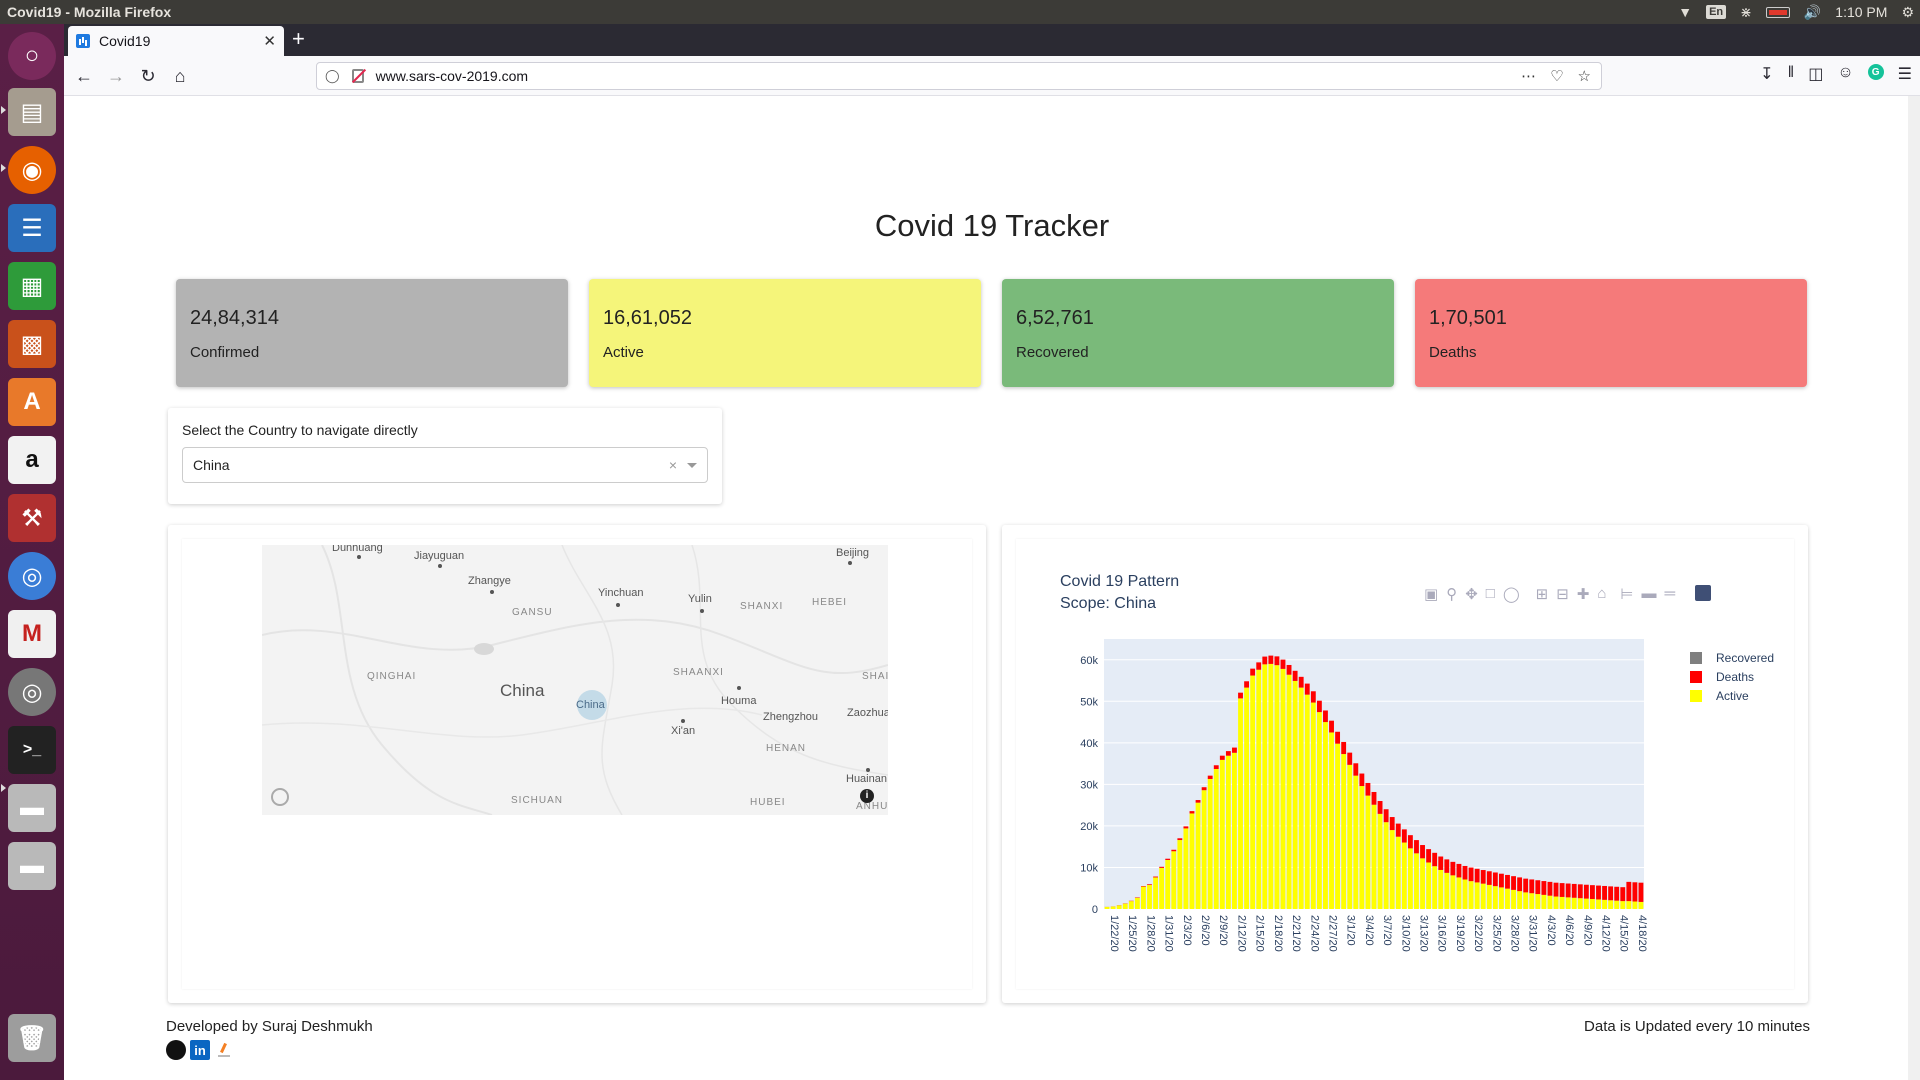 This screenshot has width=1920, height=1080. Describe the element at coordinates (1845, 72) in the screenshot. I see `account-icon: ☺` at that location.